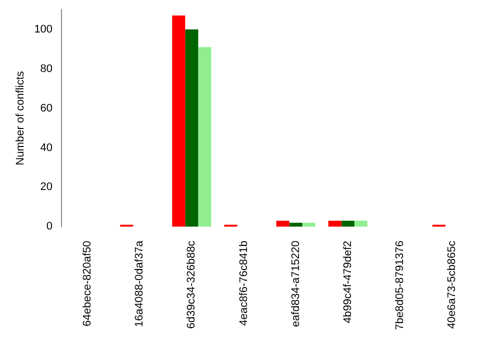  What do you see at coordinates (192, 284) in the screenshot?
I see `x-tick-label: 6d39c34-326b88c` at bounding box center [192, 284].